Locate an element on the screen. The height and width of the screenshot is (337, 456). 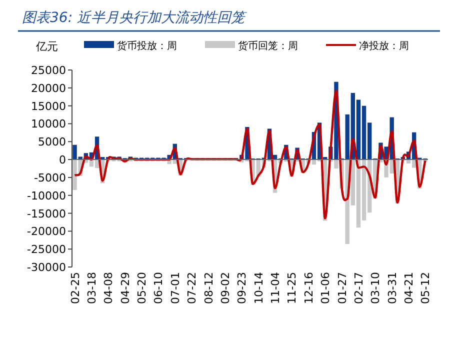
x-tick-label: 11-04 is located at coordinates (275, 288).